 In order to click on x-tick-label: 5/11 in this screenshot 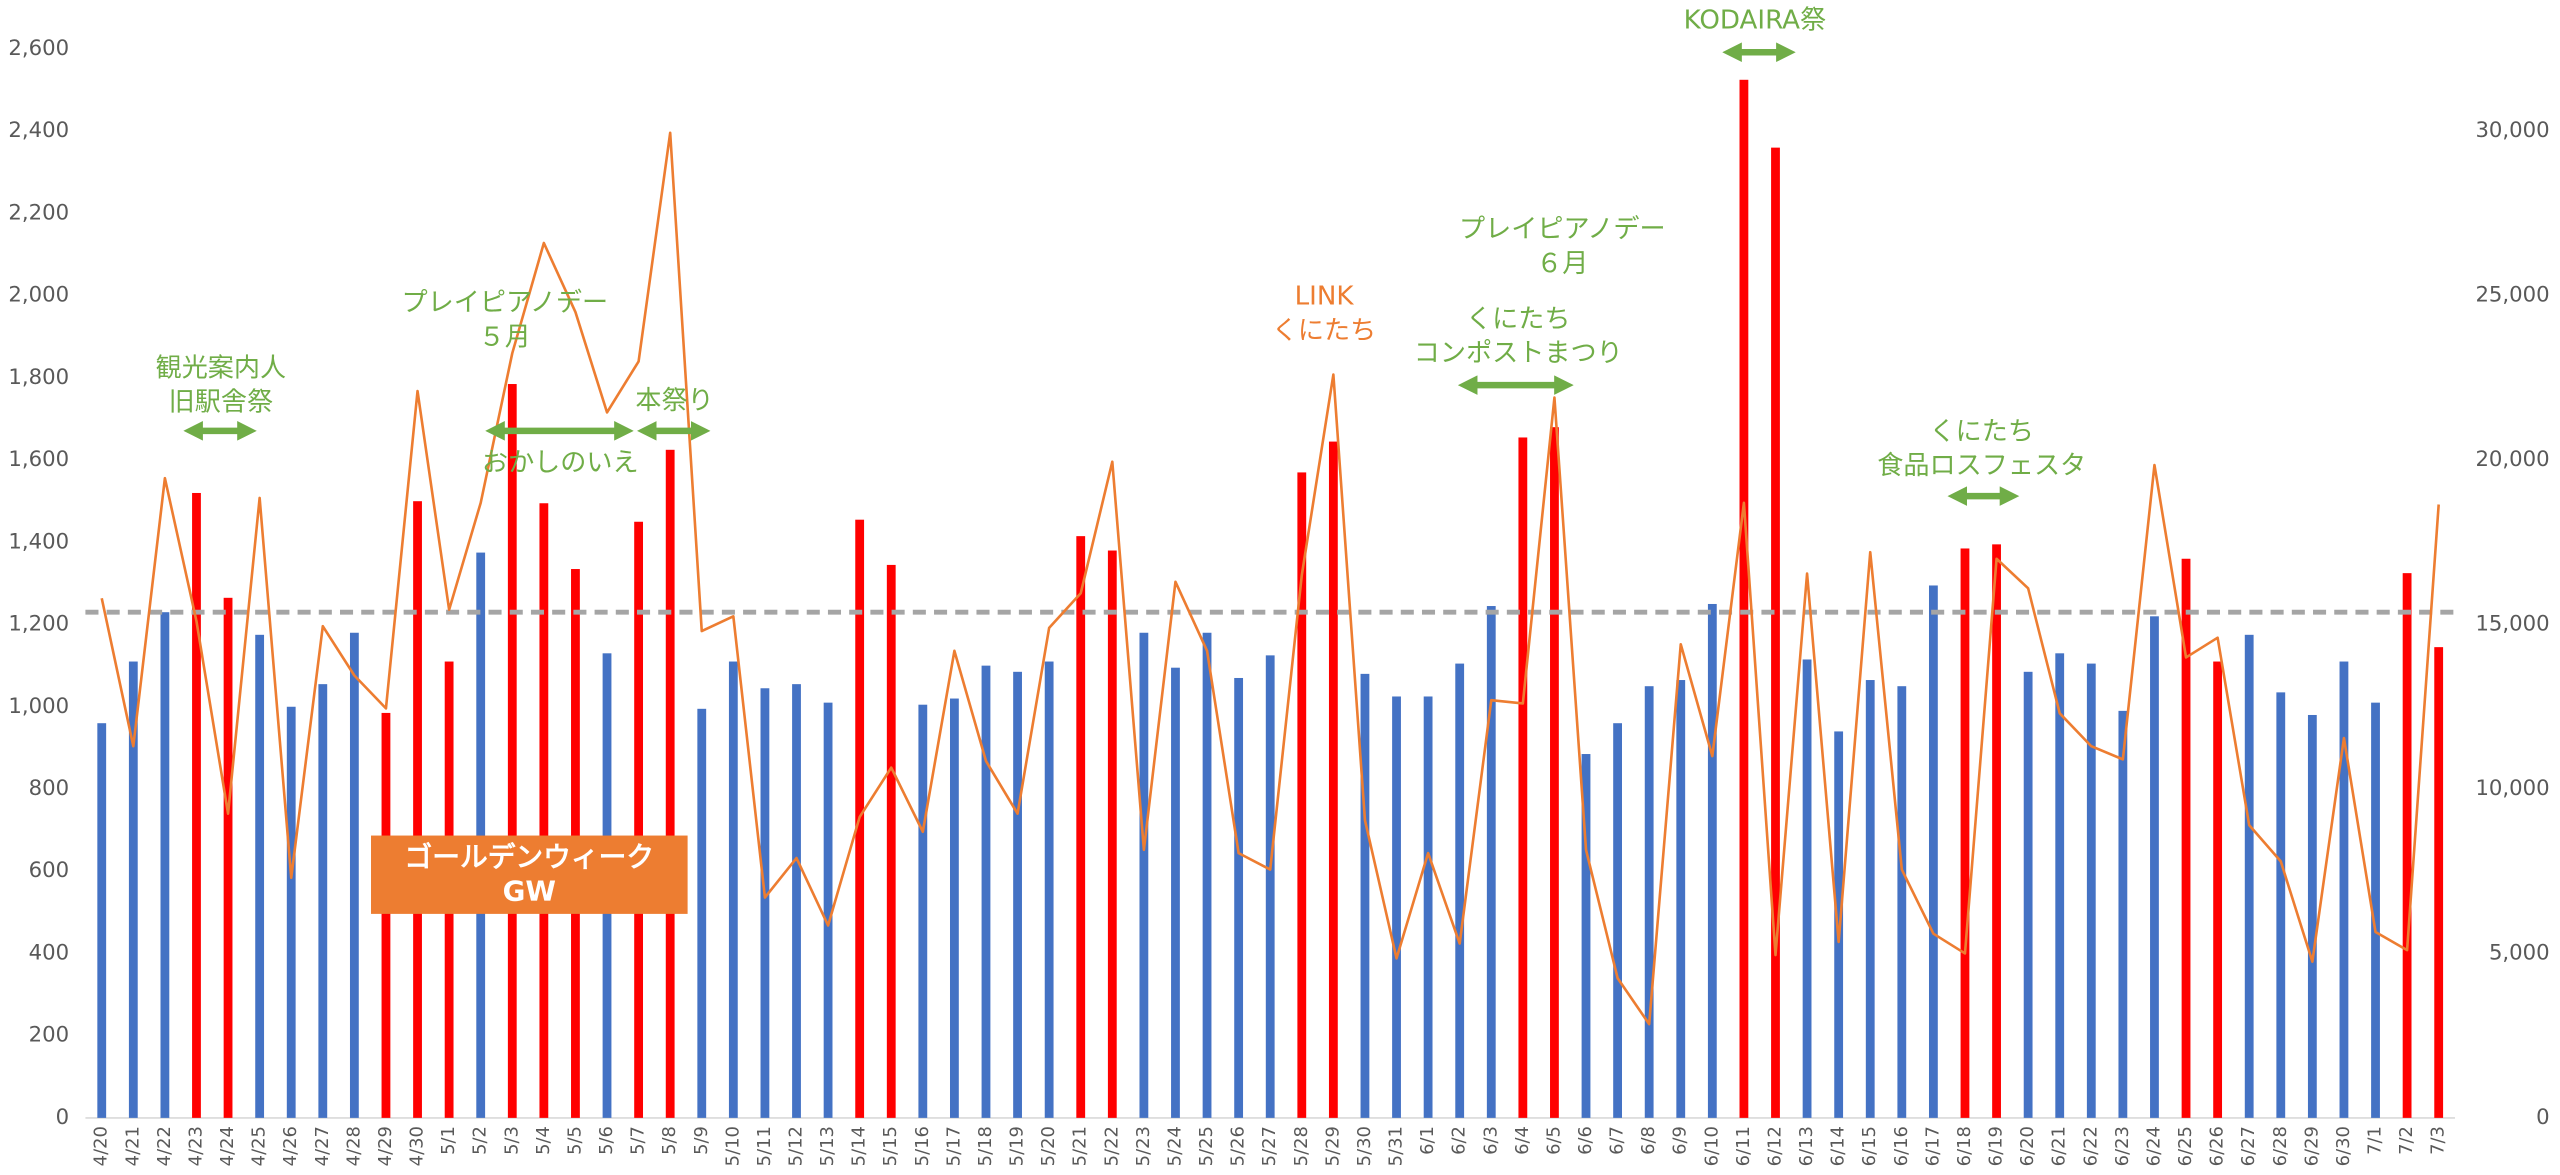, I will do `click(764, 1146)`.